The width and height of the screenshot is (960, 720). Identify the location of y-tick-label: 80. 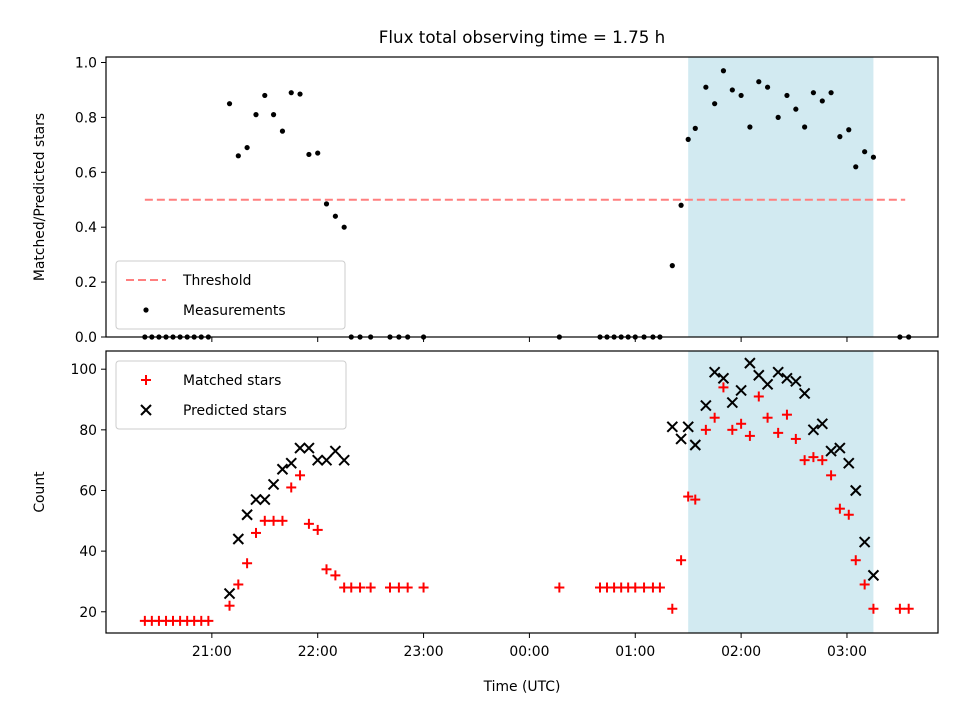
(88, 431).